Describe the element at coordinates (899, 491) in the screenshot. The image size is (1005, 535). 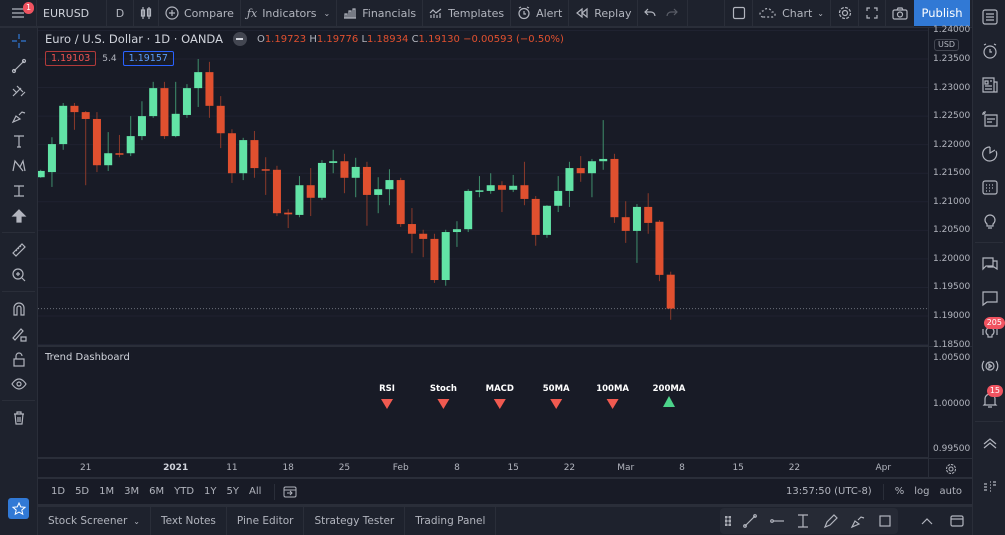
I see `percent-toggle: %` at that location.